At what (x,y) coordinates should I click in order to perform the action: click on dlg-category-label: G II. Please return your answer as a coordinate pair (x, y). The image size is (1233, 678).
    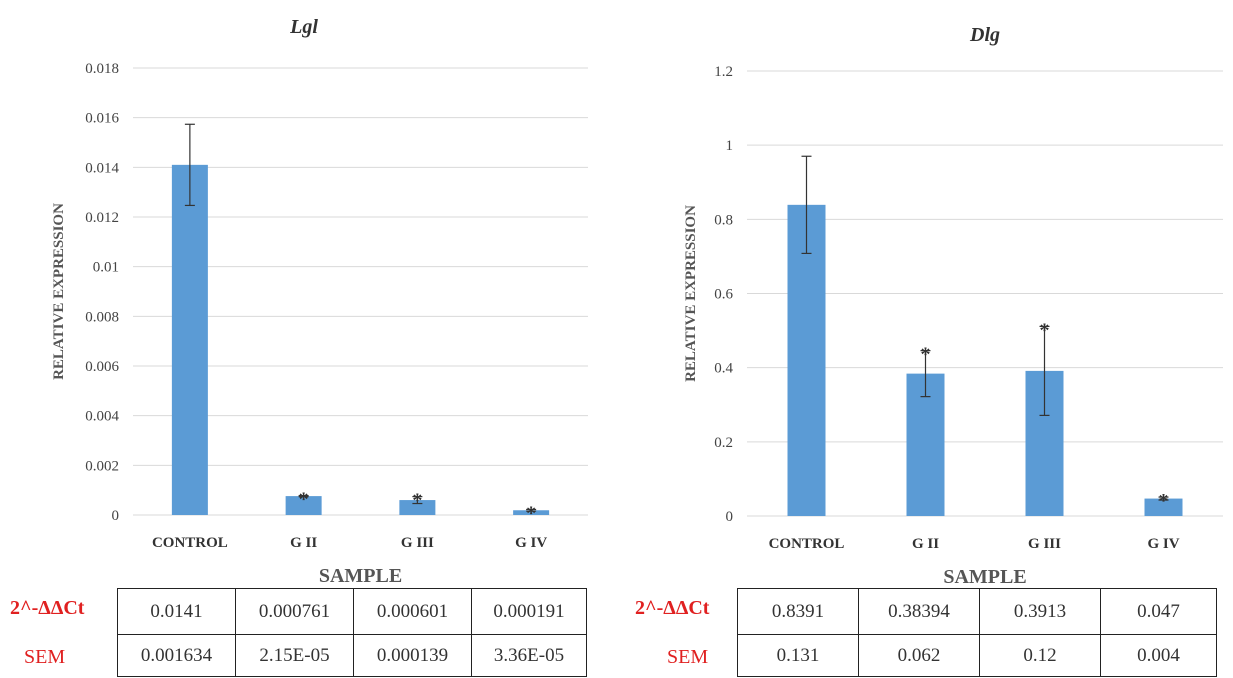
    Looking at the image, I should click on (925, 544).